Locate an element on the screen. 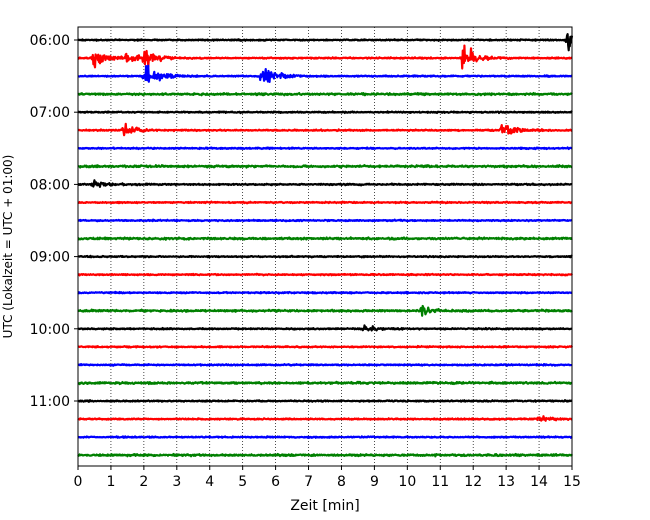  x-tick-label: 0 is located at coordinates (78, 482).